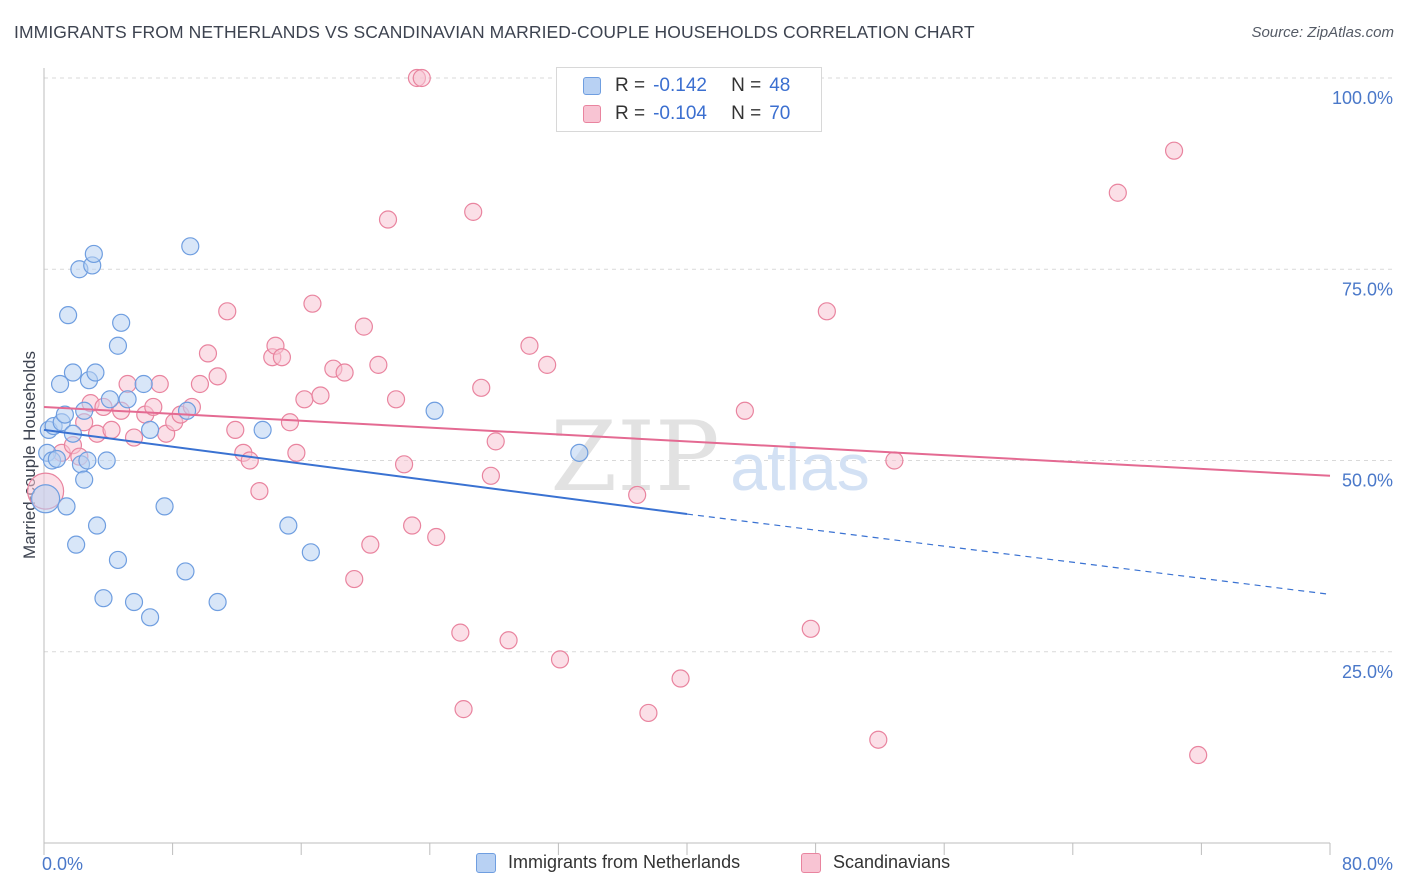  Describe the element at coordinates (799, 467) in the screenshot. I see `watermark-atlas: atlas` at that location.